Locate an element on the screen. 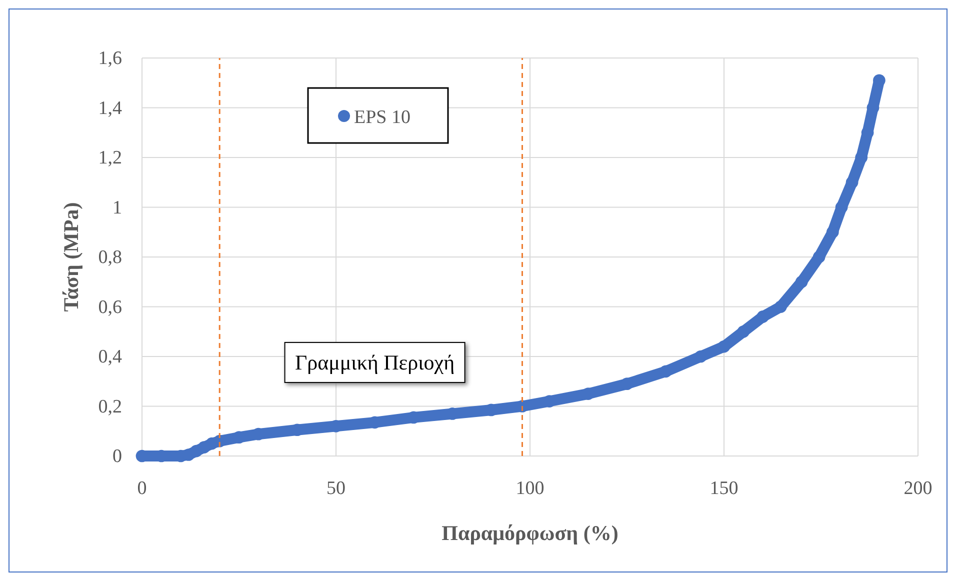  x-tick-label: 50 is located at coordinates (336, 488).